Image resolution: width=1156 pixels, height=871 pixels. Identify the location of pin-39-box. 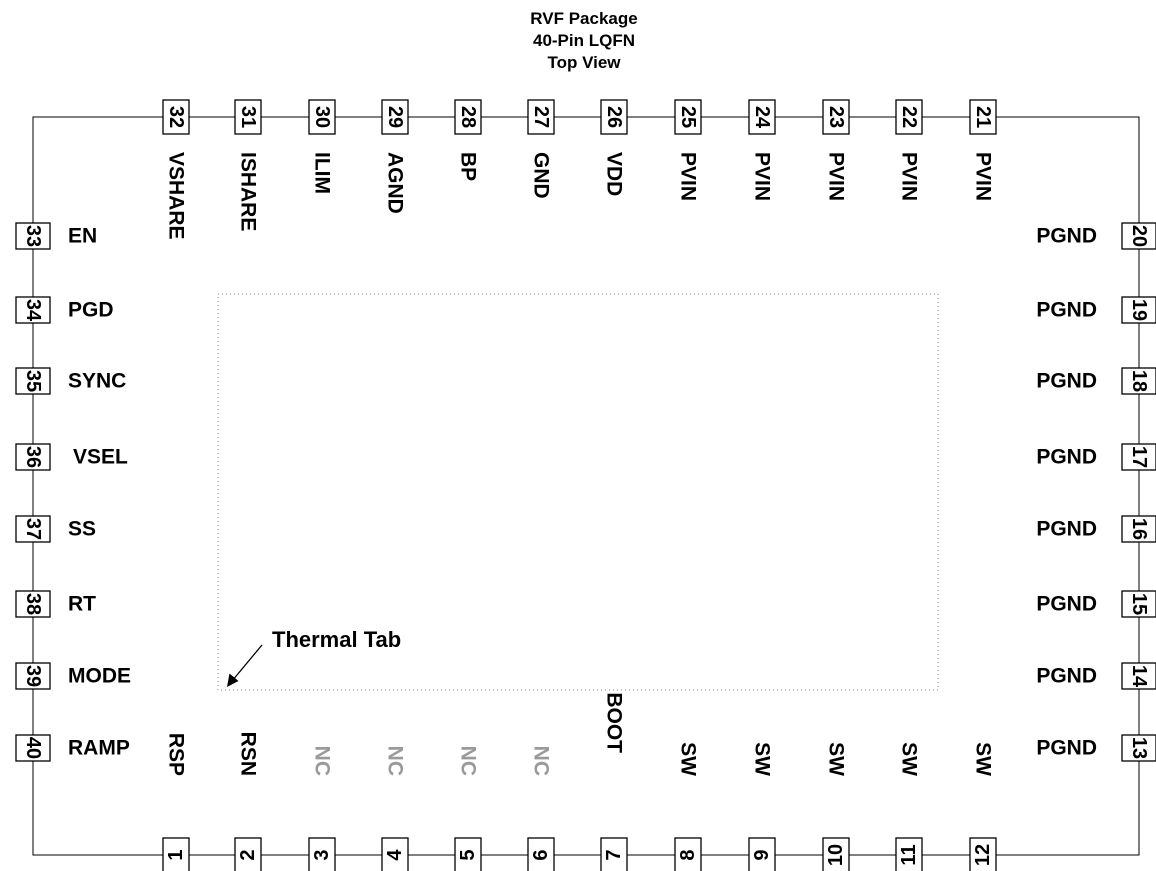
(33, 676).